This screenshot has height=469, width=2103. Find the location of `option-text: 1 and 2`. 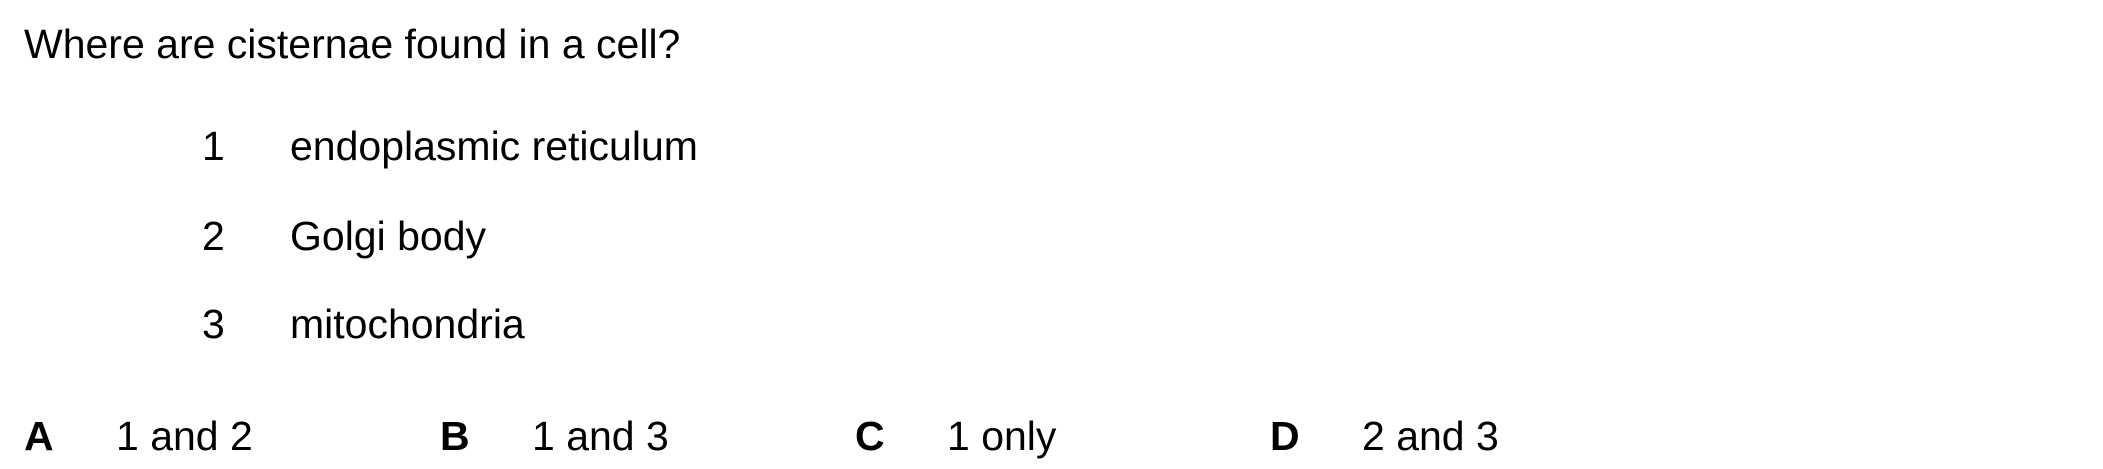

option-text: 1 and 2 is located at coordinates (184, 436).